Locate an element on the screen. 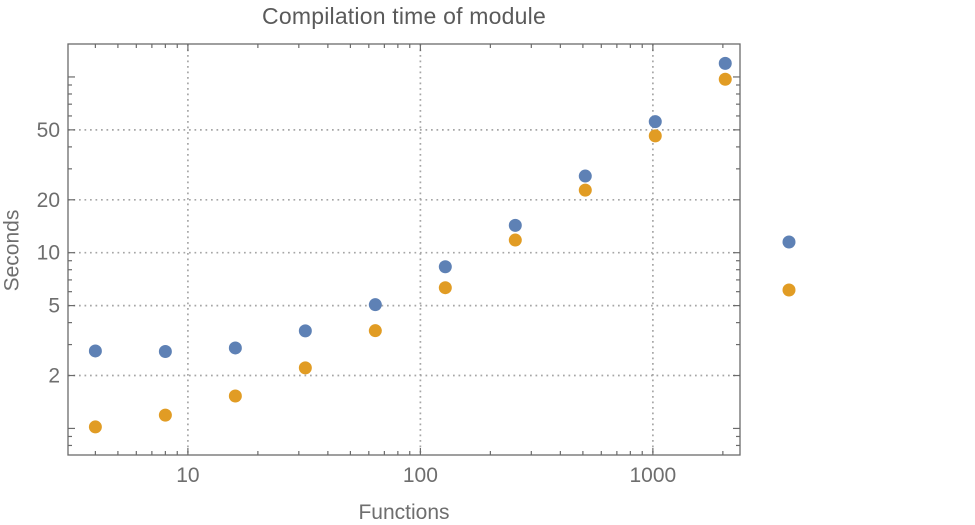  data-point-series-1-blue-x2048 is located at coordinates (725, 63).